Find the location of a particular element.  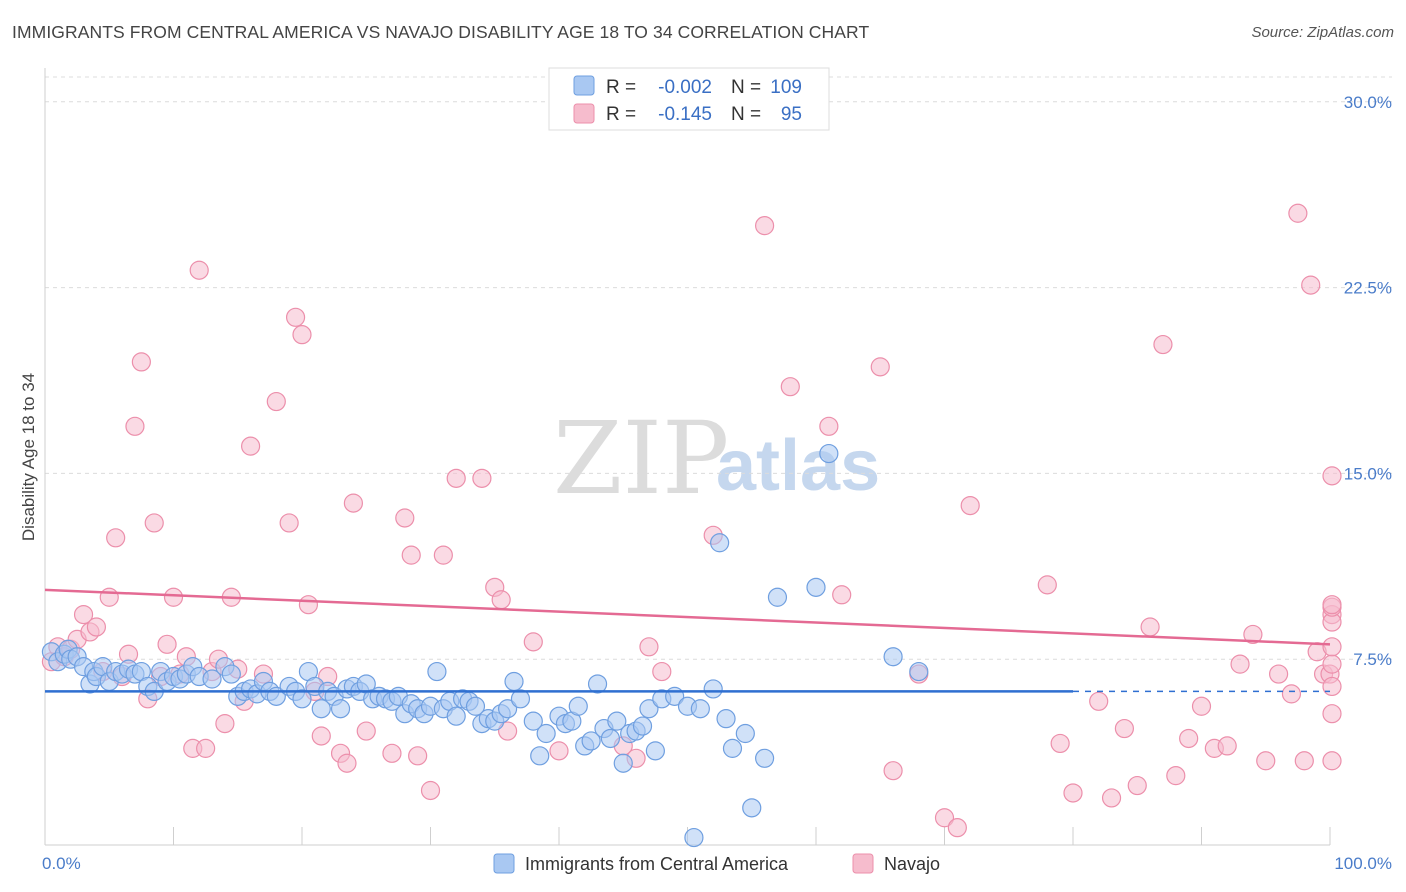

series-legend: Immigrants from Central America Navajo is located at coordinates (716, 863).